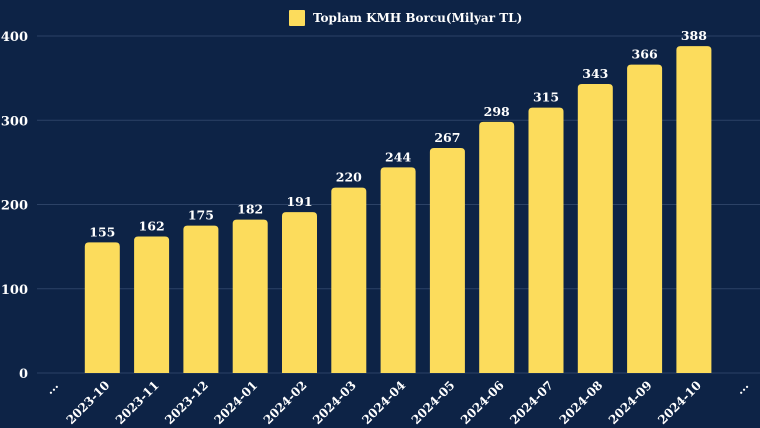  Describe the element at coordinates (383, 402) in the screenshot. I see `x-tick-label: 2024-04` at that location.